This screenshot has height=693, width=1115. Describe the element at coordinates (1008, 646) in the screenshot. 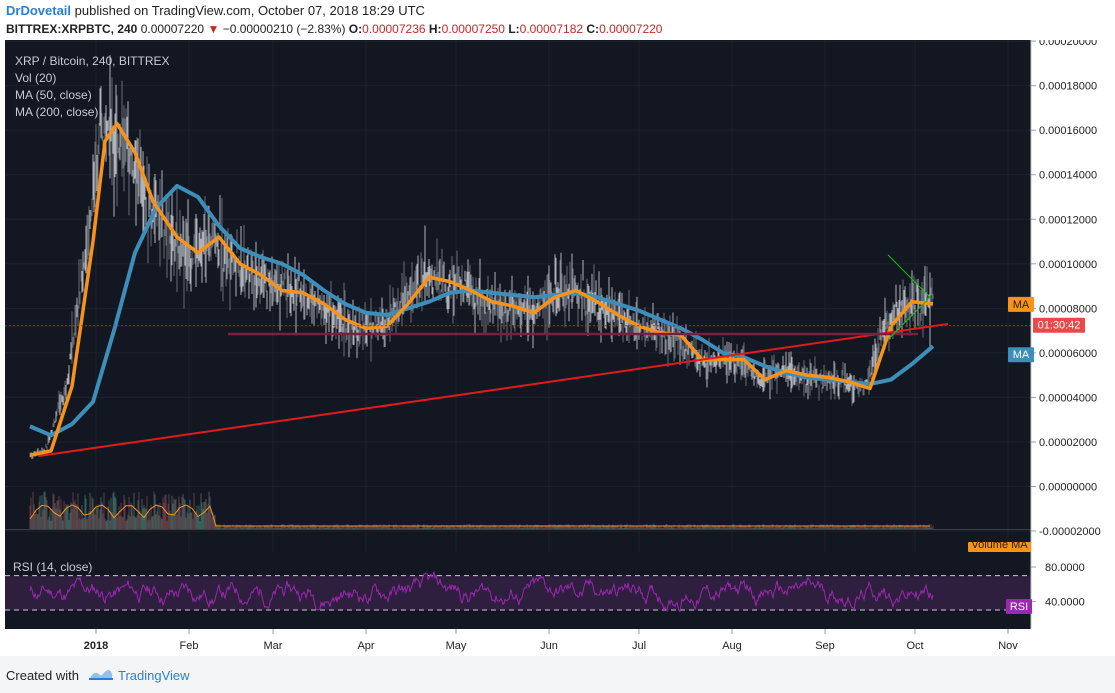

I see `x-tick-label: Nov` at that location.